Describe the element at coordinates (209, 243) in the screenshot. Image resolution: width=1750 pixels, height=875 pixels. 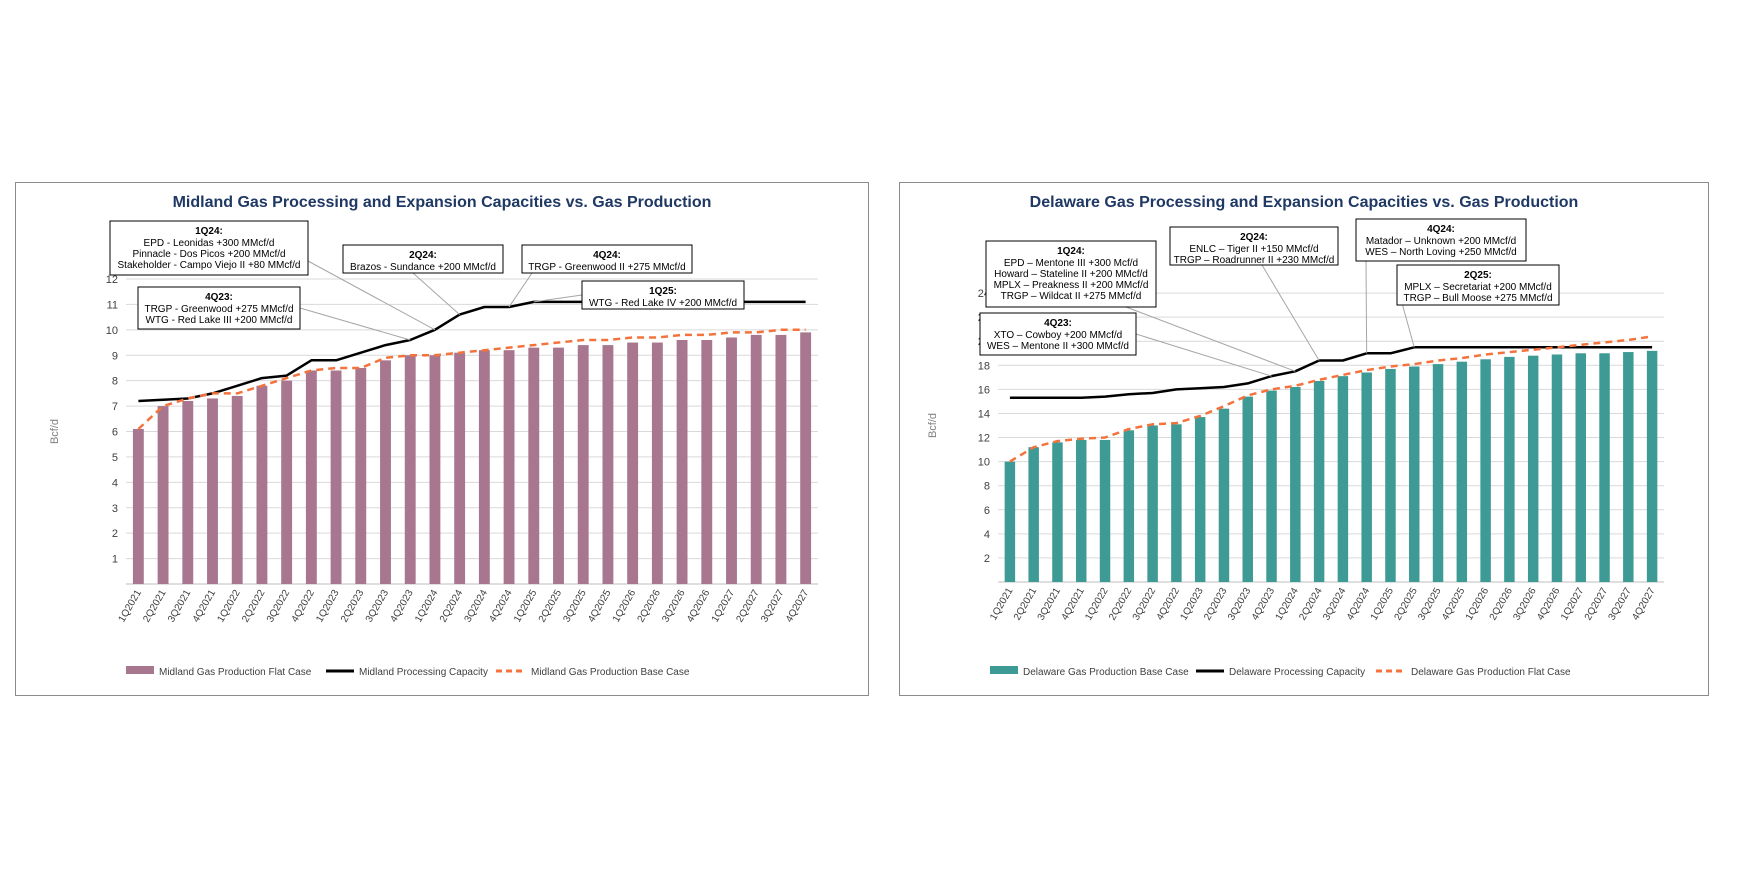
I see `callout-line: EPD - Leonidas +300 MMcf/d` at that location.